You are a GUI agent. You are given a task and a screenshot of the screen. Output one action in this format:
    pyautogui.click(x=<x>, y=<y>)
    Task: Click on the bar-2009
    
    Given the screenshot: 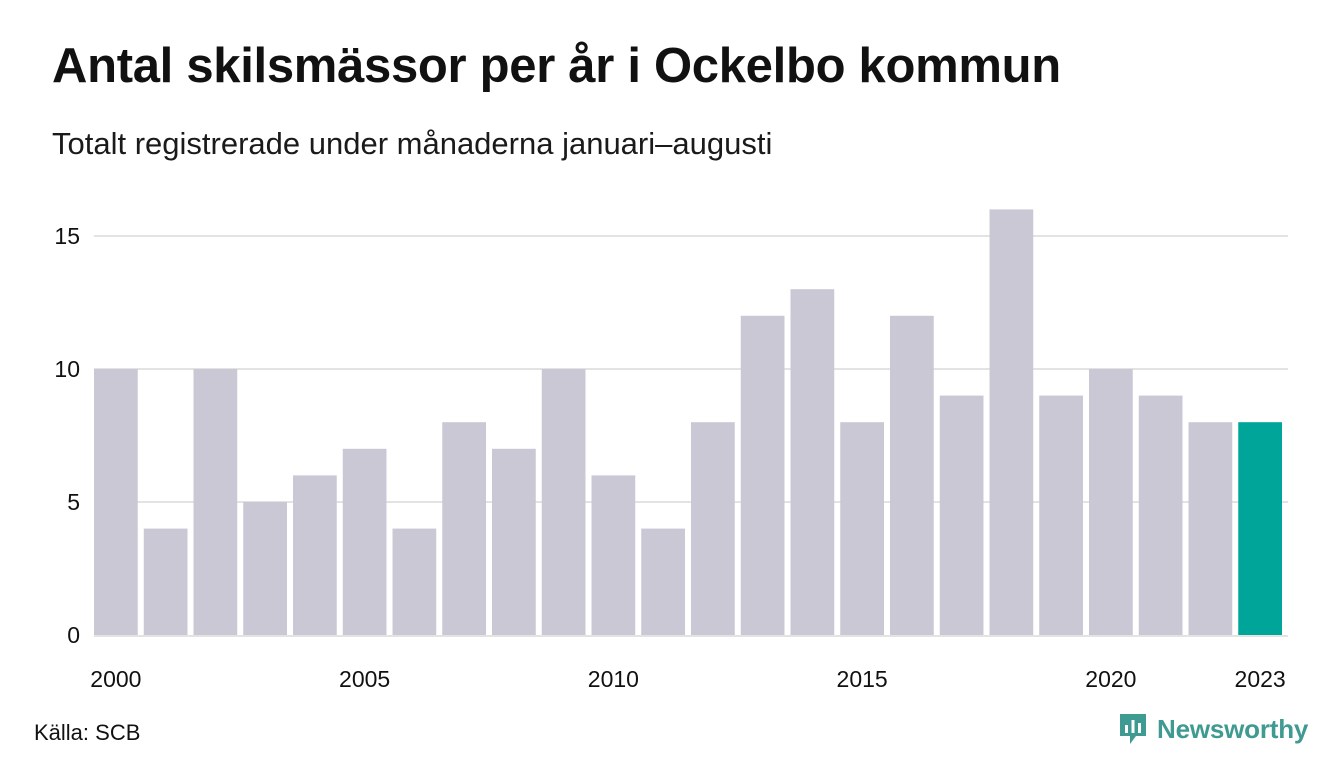 What is the action you would take?
    pyautogui.click(x=563, y=502)
    